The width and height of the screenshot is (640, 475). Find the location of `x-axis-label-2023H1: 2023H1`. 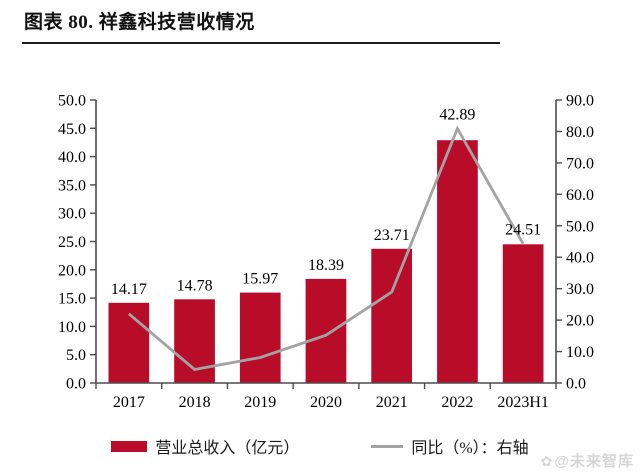

x-axis-label-2023H1: 2023H1 is located at coordinates (523, 402).